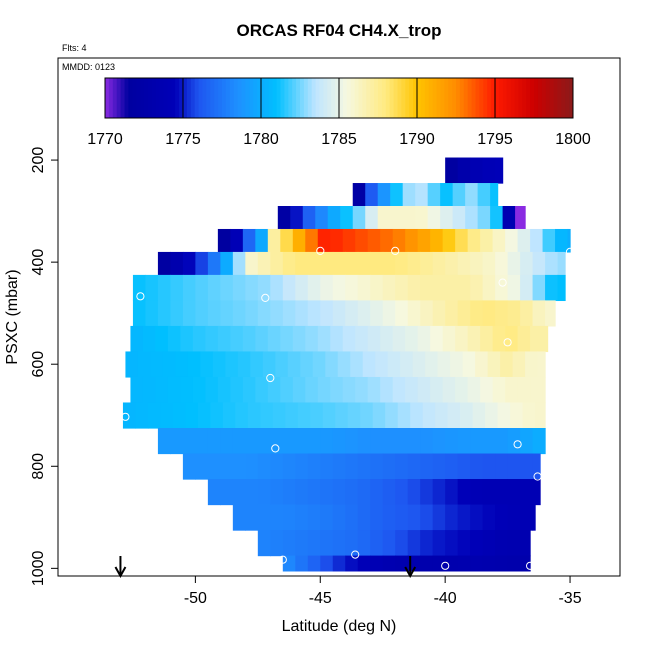 The width and height of the screenshot is (650, 650). What do you see at coordinates (38, 568) in the screenshot?
I see `y-tick-label: 1000` at bounding box center [38, 568].